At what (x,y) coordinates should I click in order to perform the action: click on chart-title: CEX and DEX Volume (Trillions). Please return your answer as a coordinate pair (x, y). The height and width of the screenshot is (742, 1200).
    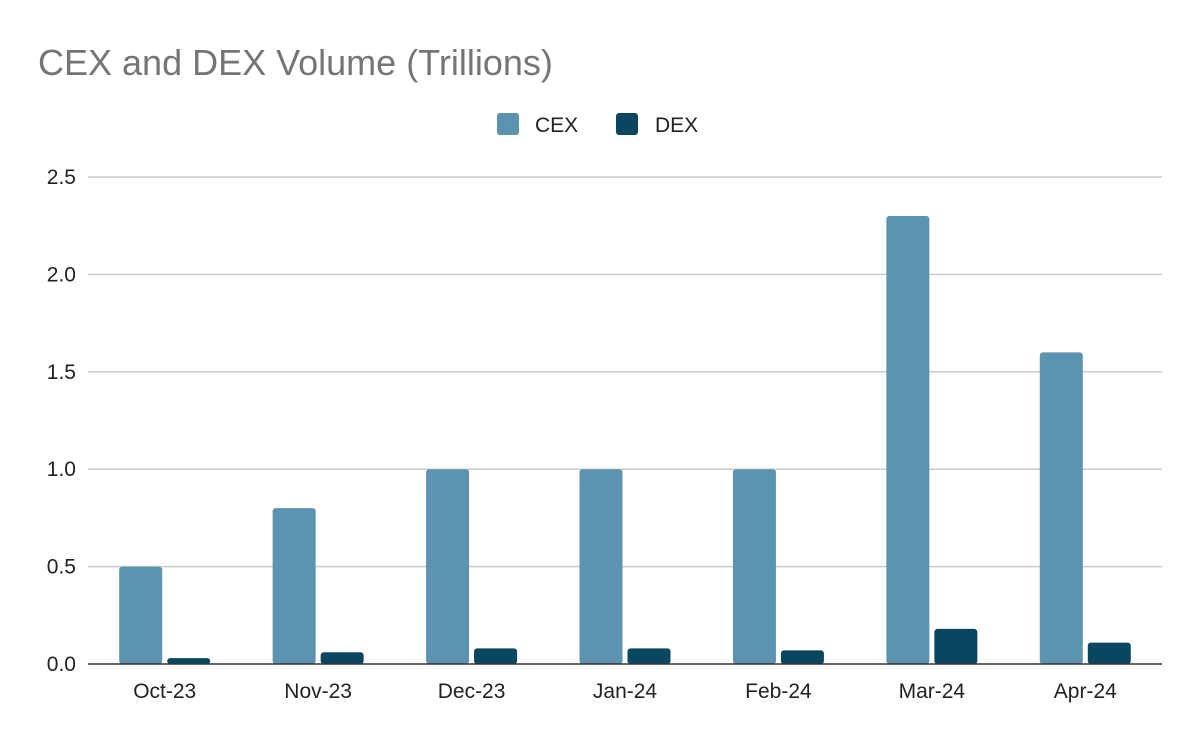
    Looking at the image, I should click on (295, 62).